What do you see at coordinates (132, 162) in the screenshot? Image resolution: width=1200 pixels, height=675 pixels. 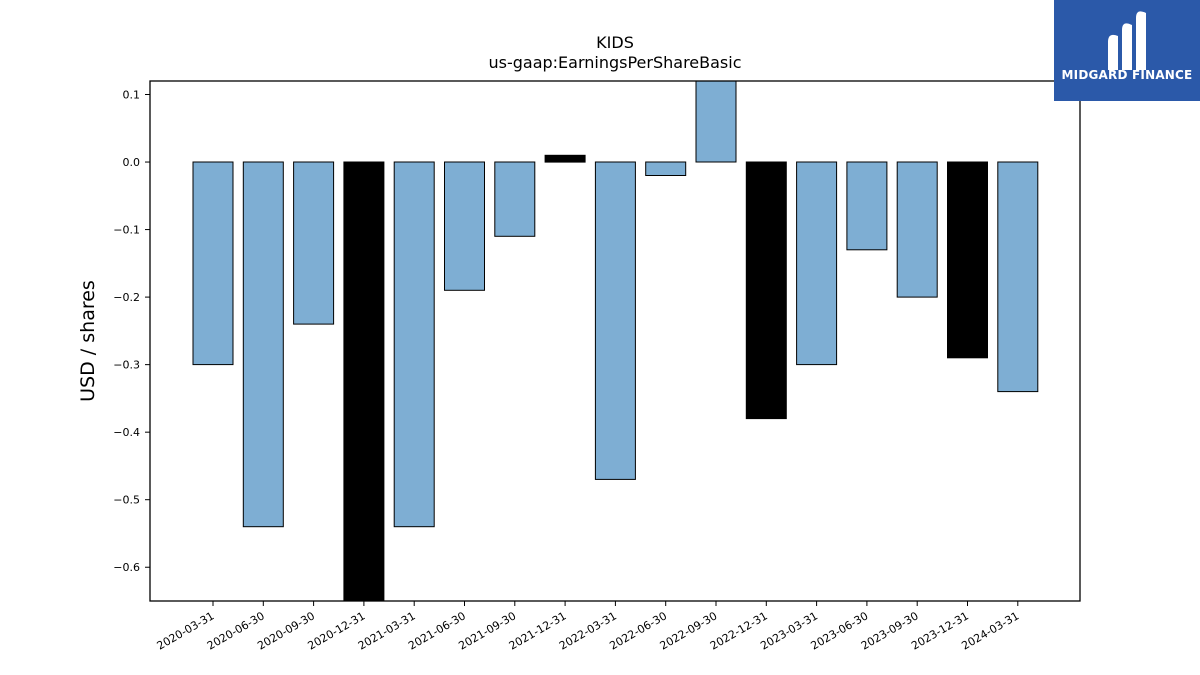 I see `y-tick-label: 0.0` at bounding box center [132, 162].